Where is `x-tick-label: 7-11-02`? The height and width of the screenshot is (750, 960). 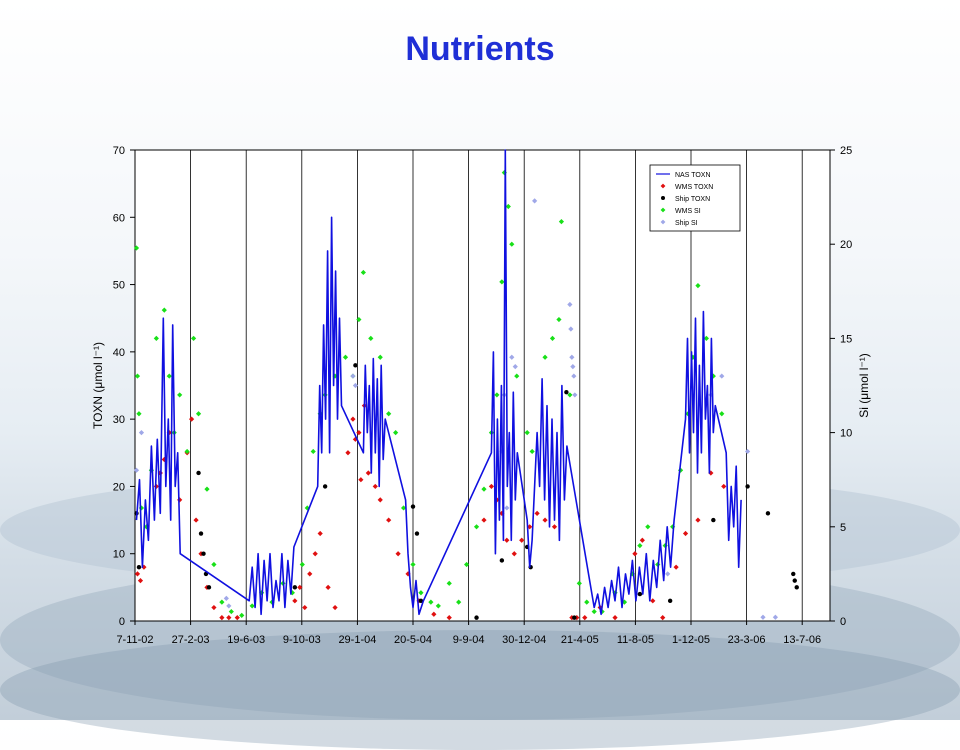 x-tick-label: 7-11-02 is located at coordinates (134, 640).